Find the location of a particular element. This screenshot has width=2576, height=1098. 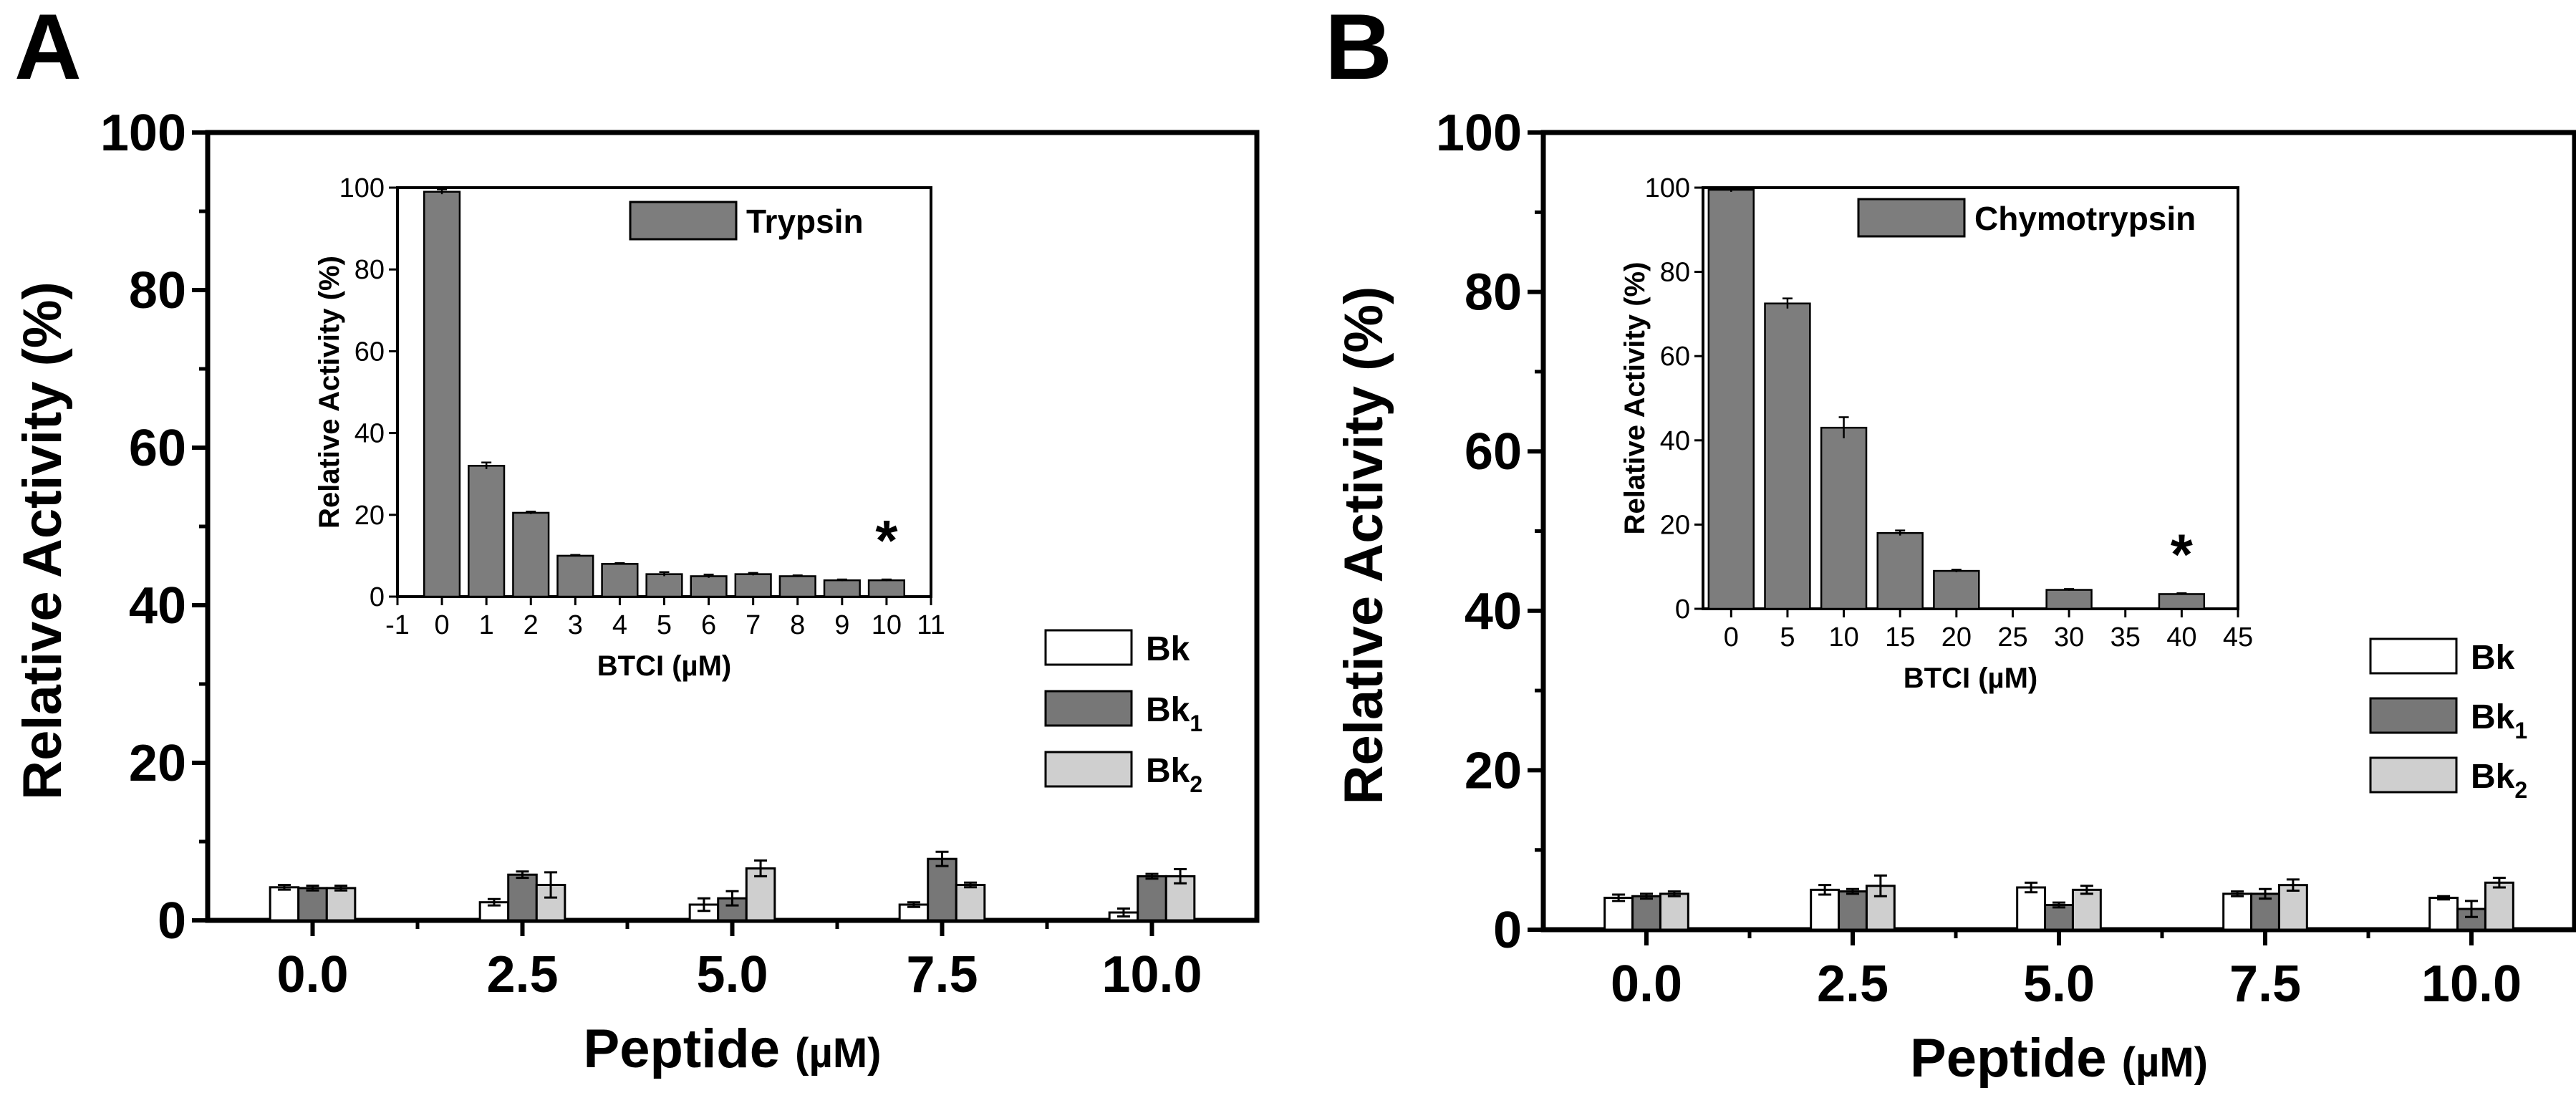

inset-x-tick-label: -1 is located at coordinates (398, 625).